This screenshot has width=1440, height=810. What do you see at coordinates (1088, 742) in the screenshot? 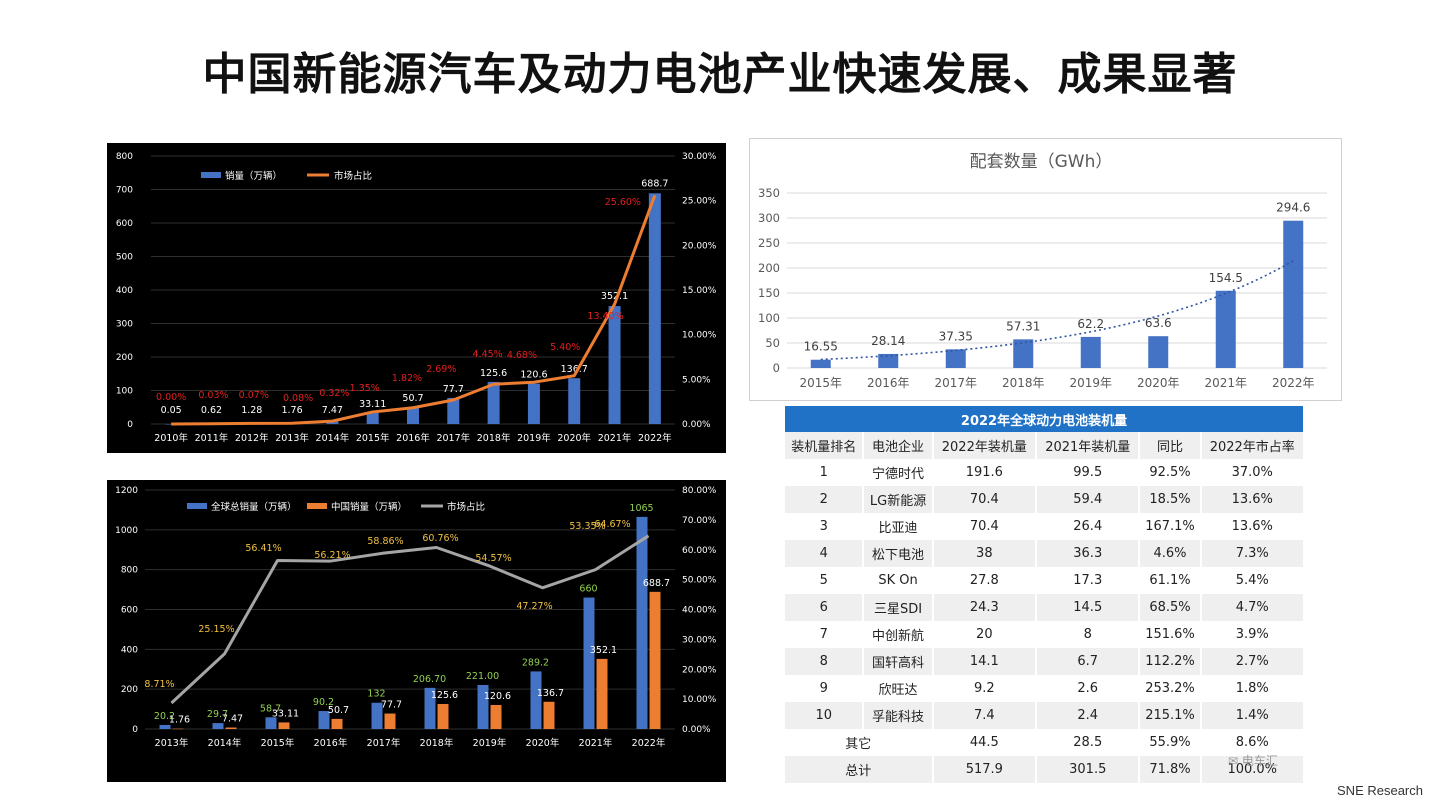
I see `table-cell: 28.5` at bounding box center [1088, 742].